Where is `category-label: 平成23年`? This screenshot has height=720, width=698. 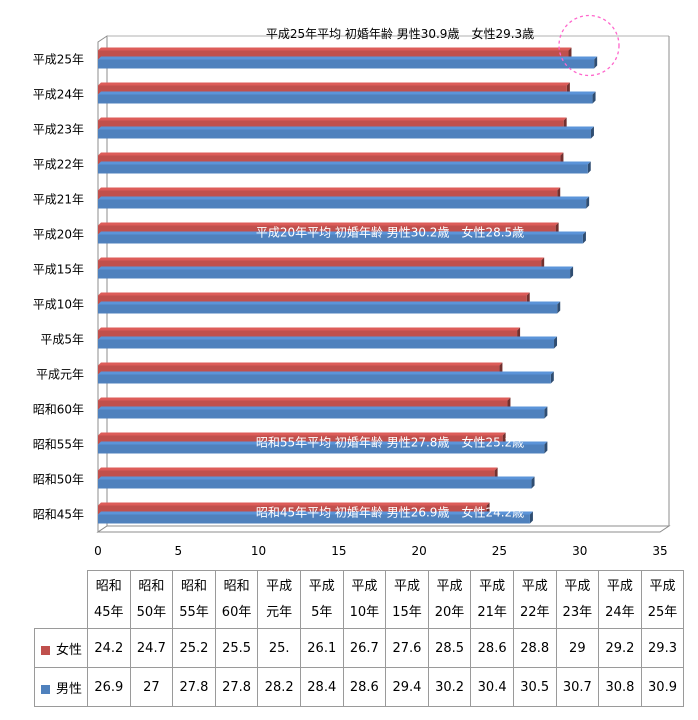 category-label: 平成23年 is located at coordinates (58, 130).